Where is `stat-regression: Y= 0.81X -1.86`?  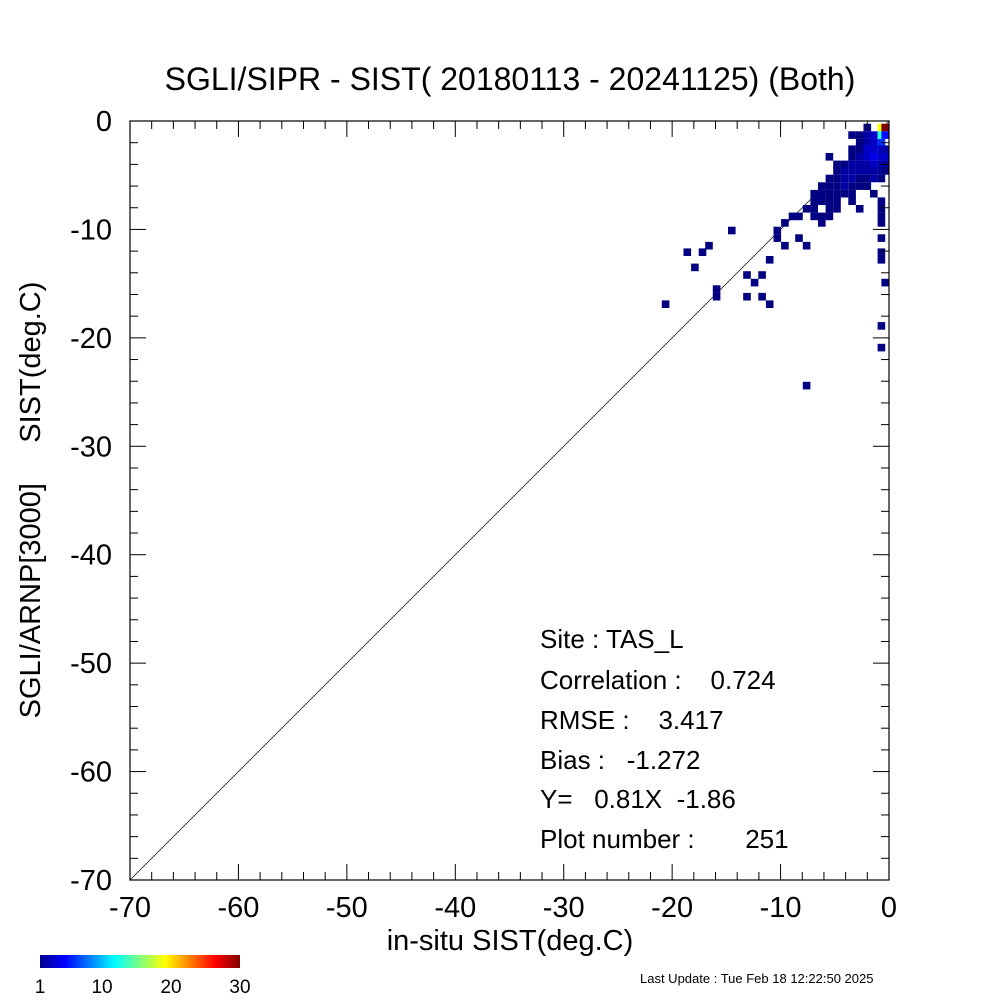 stat-regression: Y= 0.81X -1.86 is located at coordinates (638, 799).